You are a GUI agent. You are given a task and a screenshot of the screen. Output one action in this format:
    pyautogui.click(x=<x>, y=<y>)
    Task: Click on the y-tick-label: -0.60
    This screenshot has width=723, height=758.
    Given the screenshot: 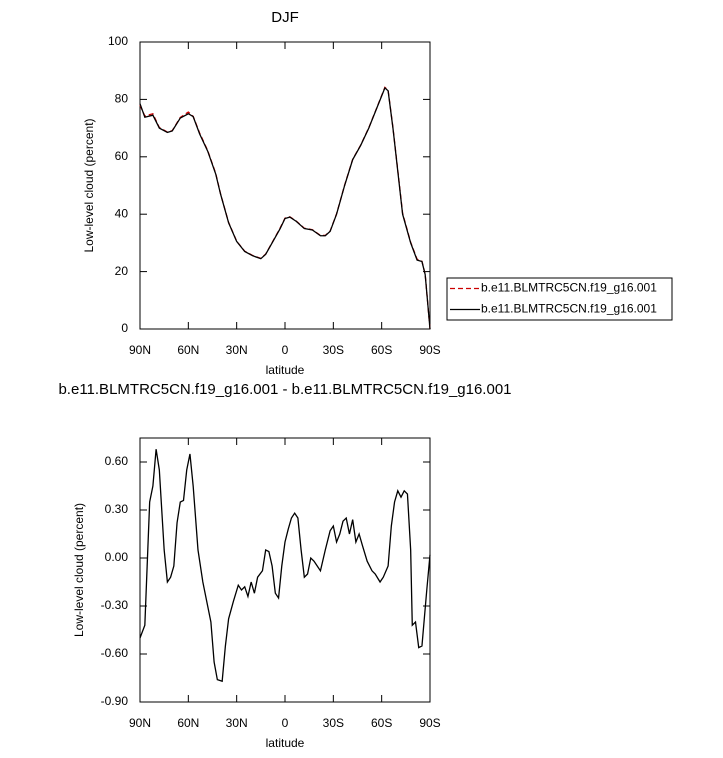 What is the action you would take?
    pyautogui.click(x=115, y=653)
    